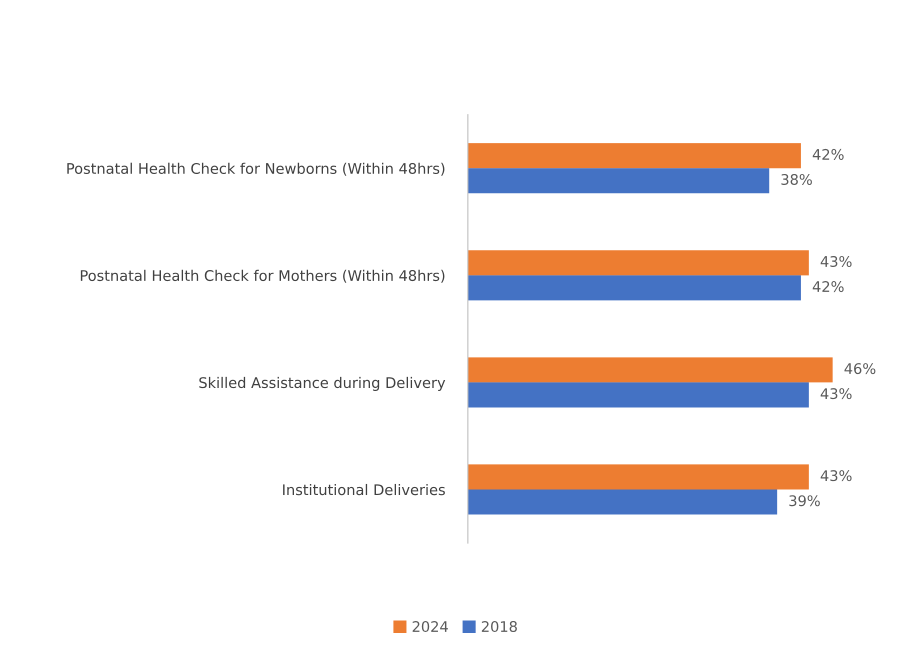  What do you see at coordinates (364, 490) in the screenshot?
I see `y-tick-label: Institutional Deliveries` at bounding box center [364, 490].